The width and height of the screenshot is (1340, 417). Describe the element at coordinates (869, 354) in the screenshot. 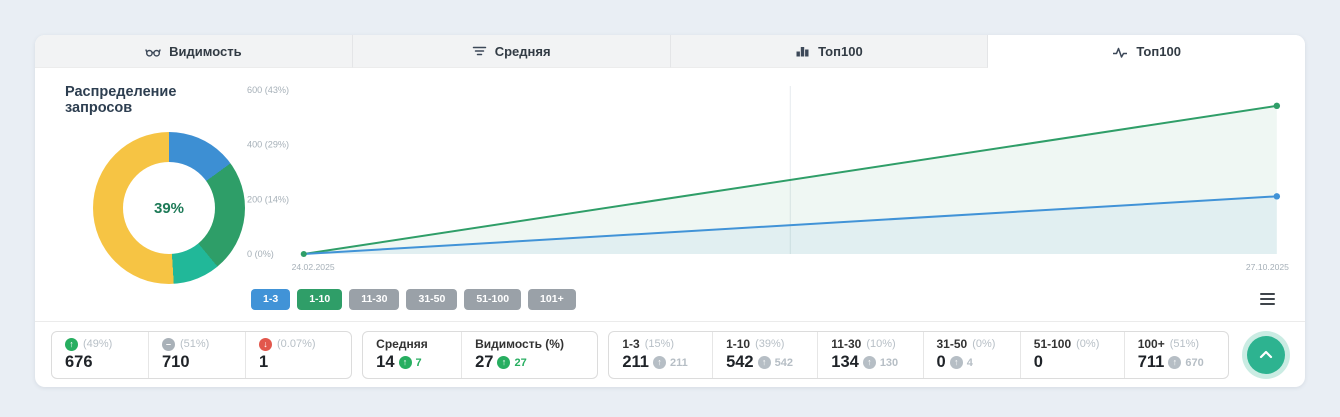

I see `stat-cell: 11-30 (10%) 134 ↑ 130` at that location.